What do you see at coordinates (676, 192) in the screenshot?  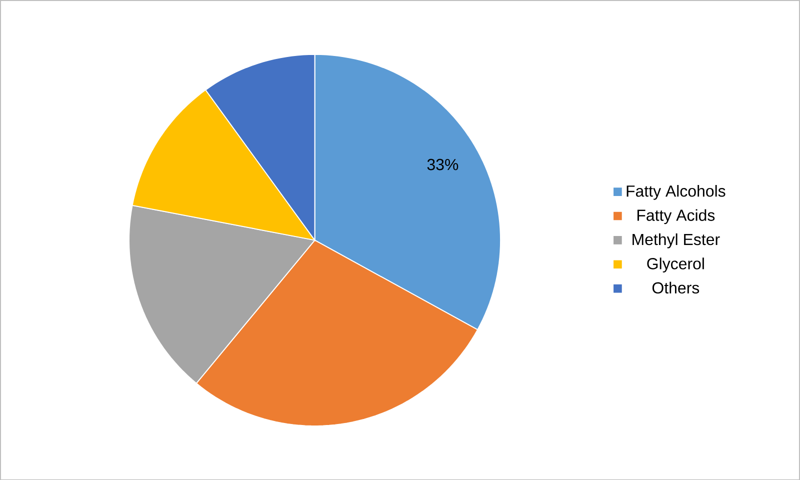 I see `legend-label: Fatty Alcohols` at bounding box center [676, 192].